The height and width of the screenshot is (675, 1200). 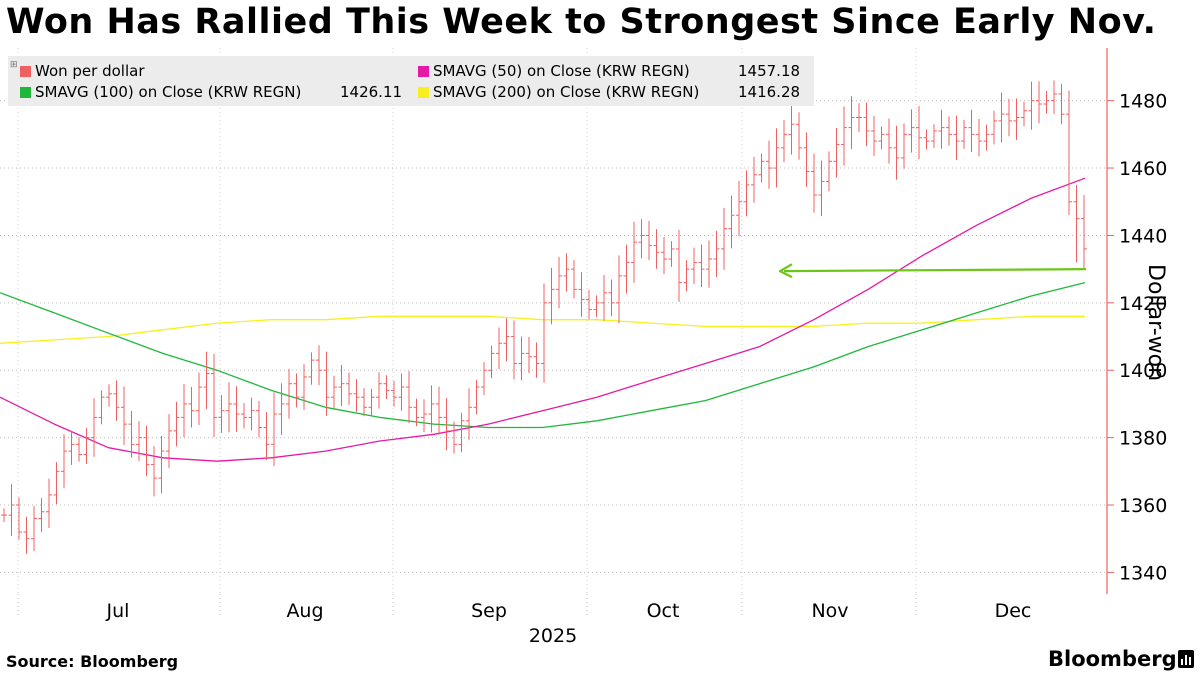 I want to click on y-tick-label: 1460, so click(x=1143, y=169).